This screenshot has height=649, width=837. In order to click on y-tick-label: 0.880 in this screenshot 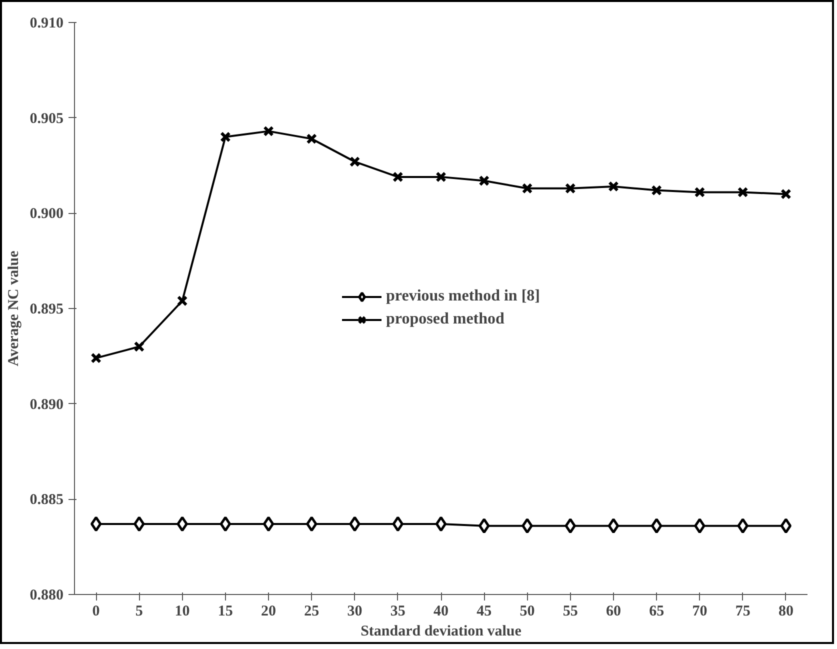, I will do `click(47, 596)`.